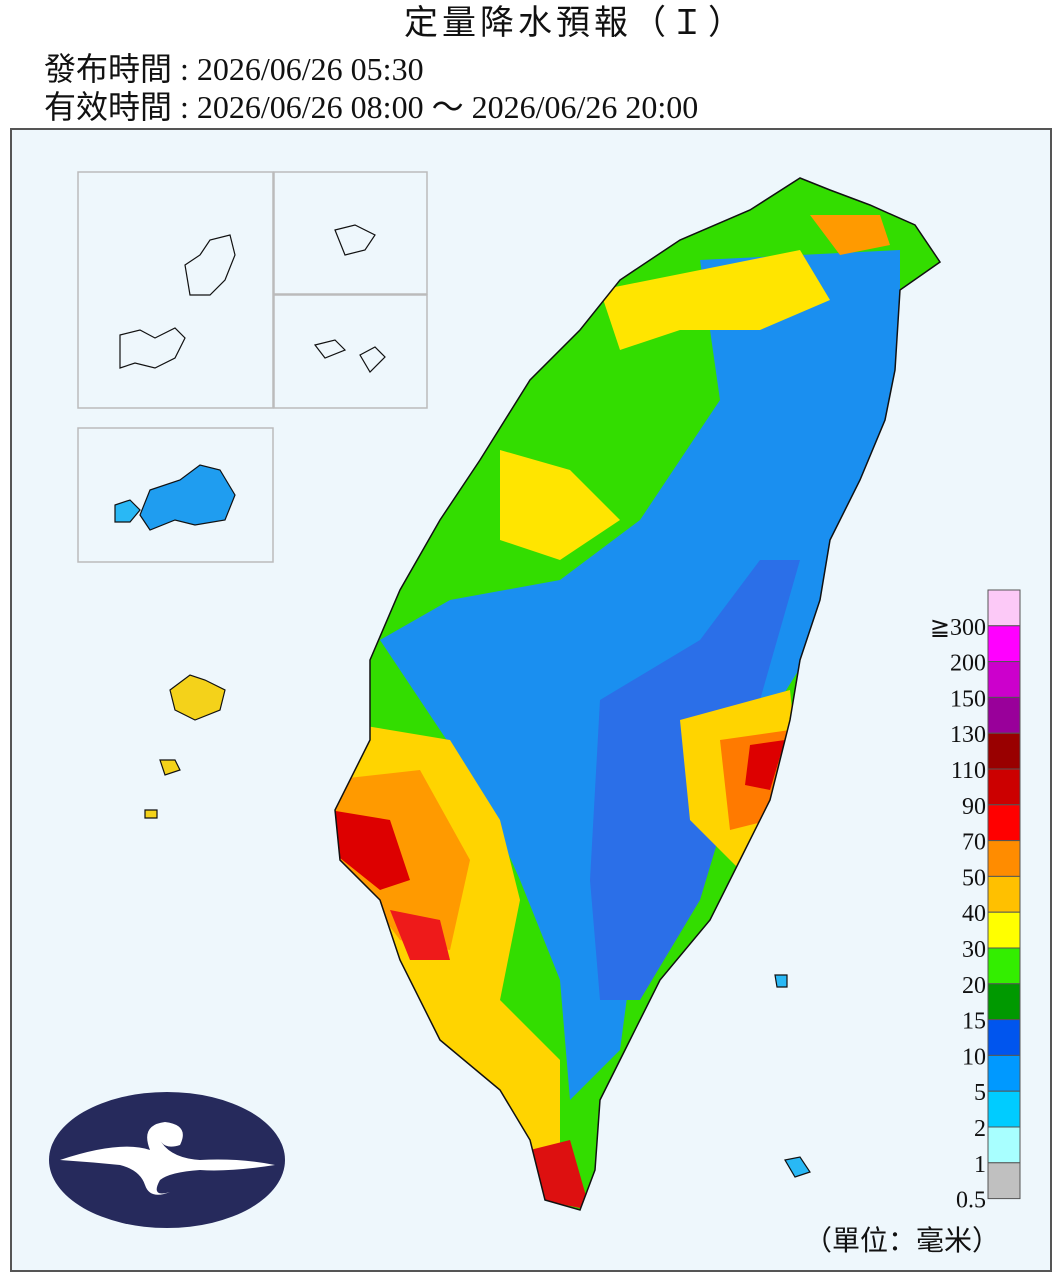  Describe the element at coordinates (980, 1129) in the screenshot. I see `legend-label: 2` at that location.